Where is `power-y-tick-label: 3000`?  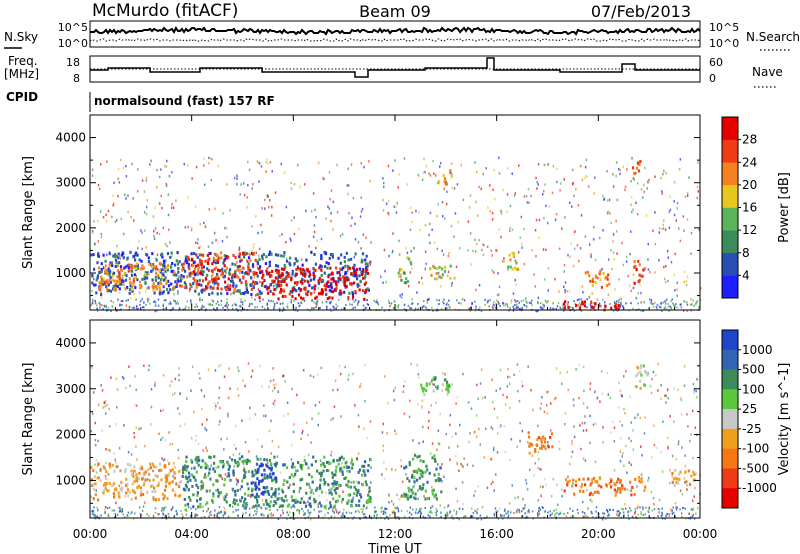
power-y-tick-label: 3000 is located at coordinates (70, 183).